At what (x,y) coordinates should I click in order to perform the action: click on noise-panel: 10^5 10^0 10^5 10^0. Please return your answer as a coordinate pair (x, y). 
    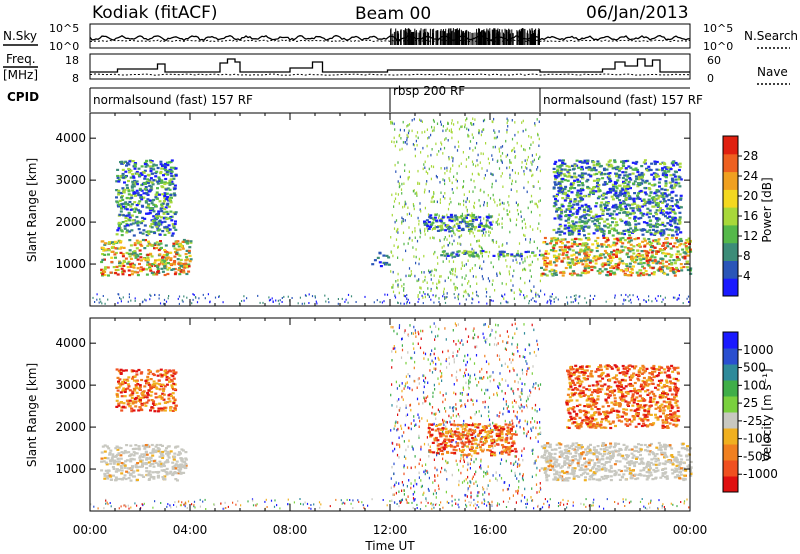
    Looking at the image, I should click on (391, 37).